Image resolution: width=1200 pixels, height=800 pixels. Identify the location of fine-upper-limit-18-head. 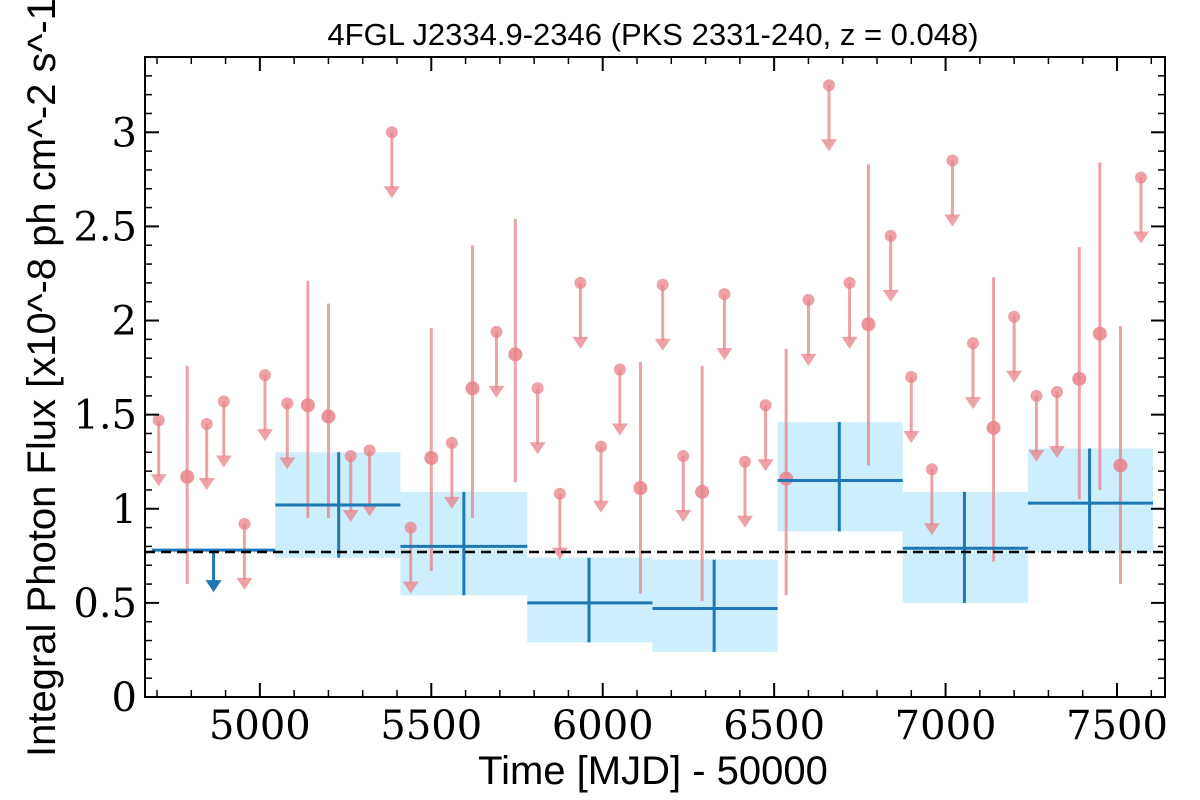
(683, 516).